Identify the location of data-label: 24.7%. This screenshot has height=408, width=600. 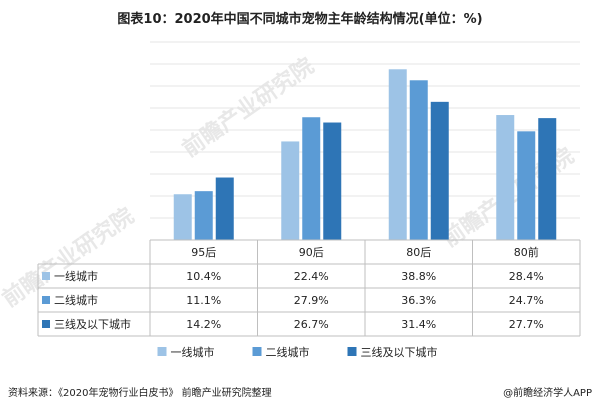
(526, 300).